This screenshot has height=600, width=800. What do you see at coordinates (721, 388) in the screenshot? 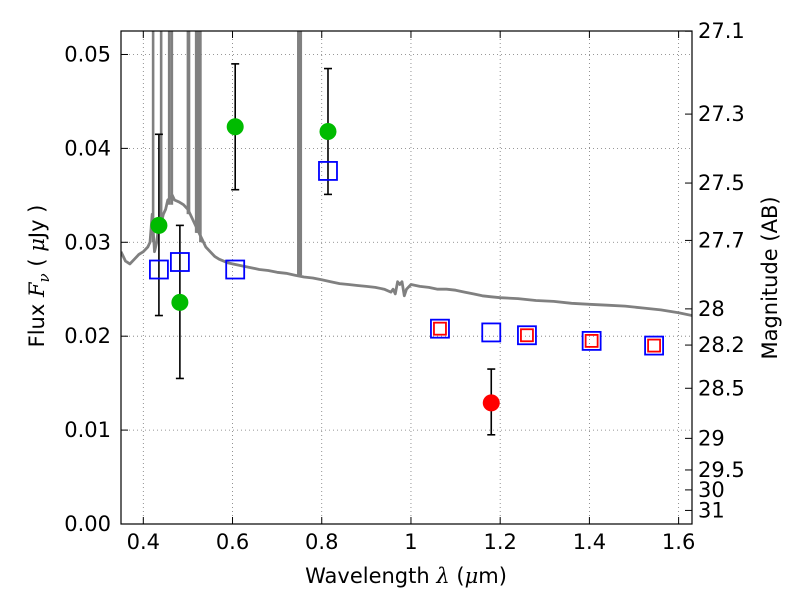
I see `y2-tick-label: 28.5` at bounding box center [721, 388].